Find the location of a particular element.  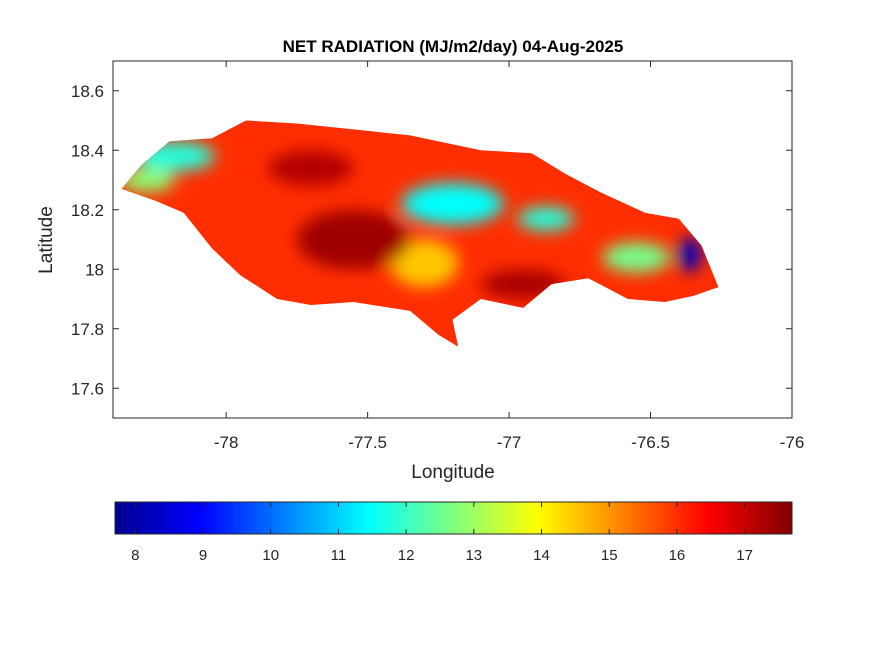

colorbar-tick-label: 9 is located at coordinates (203, 555).